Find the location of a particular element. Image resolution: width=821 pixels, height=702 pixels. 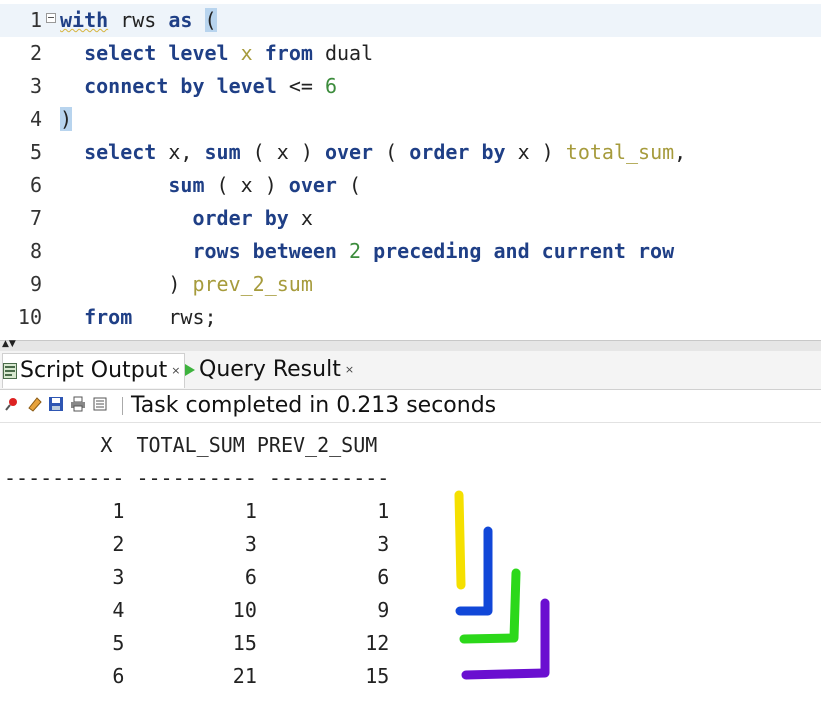

tab-script-output-label: Script Output is located at coordinates (94, 370).